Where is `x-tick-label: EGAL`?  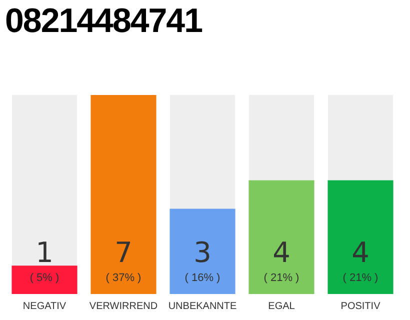
x-tick-label: EGAL is located at coordinates (282, 306).